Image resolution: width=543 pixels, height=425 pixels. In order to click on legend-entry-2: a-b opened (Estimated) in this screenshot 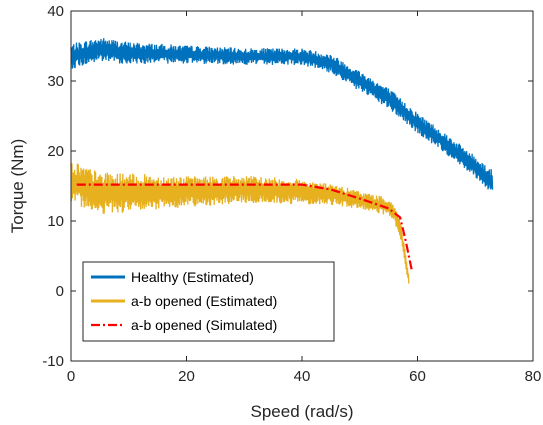, I will do `click(184, 301)`.